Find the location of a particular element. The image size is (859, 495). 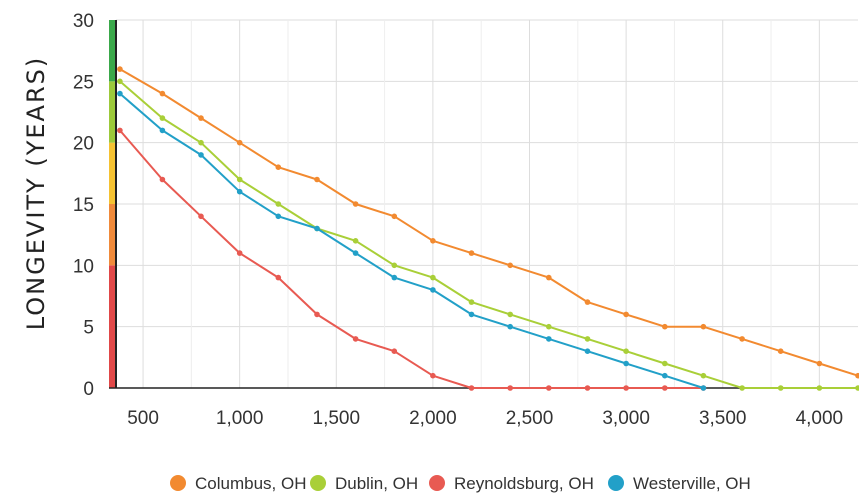

y-tick-label-5: 25 is located at coordinates (83, 82).